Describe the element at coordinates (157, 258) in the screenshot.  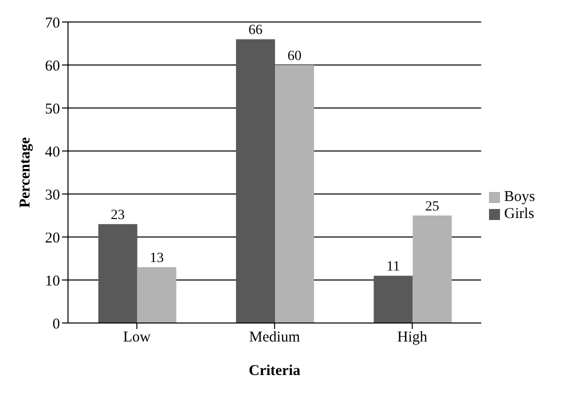
I see `data-label: 13` at that location.